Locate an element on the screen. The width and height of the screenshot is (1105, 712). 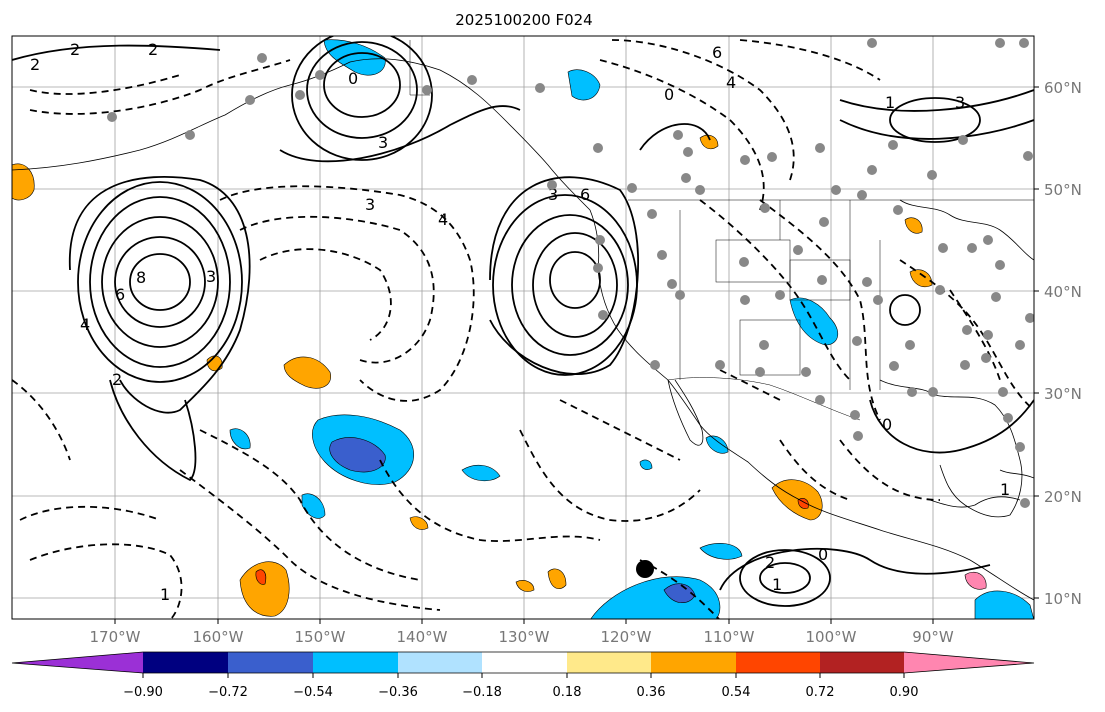
latitude-labels: 60°N 50°N 40°N 30°N 20°N 10°N is located at coordinates (1063, 343).